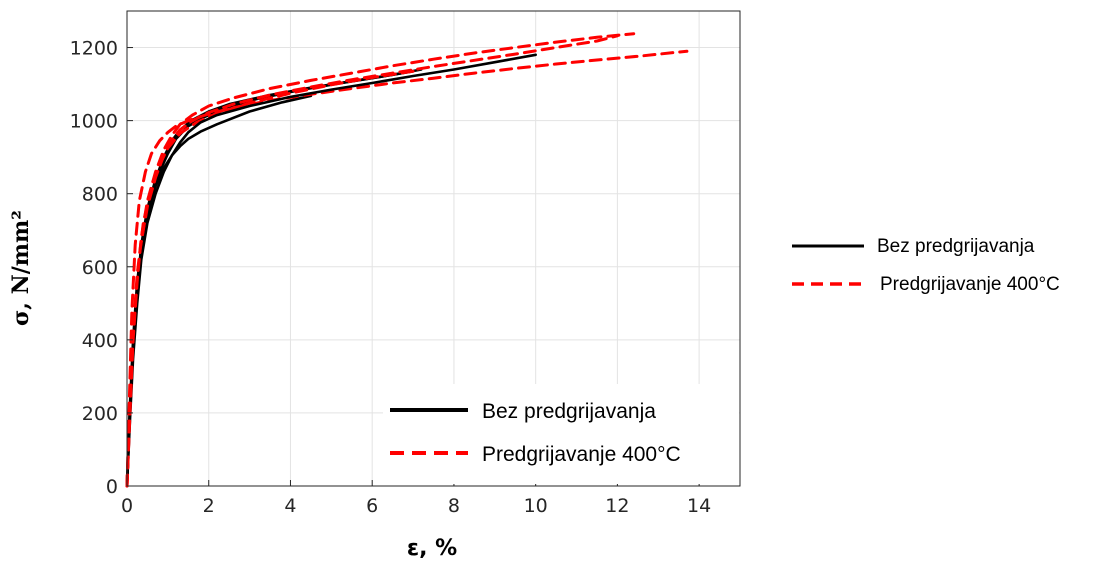 The height and width of the screenshot is (568, 1107). Describe the element at coordinates (581, 454) in the screenshot. I see `legend-label-predgrijavanje: Predgrijavanje 400°C` at that location.